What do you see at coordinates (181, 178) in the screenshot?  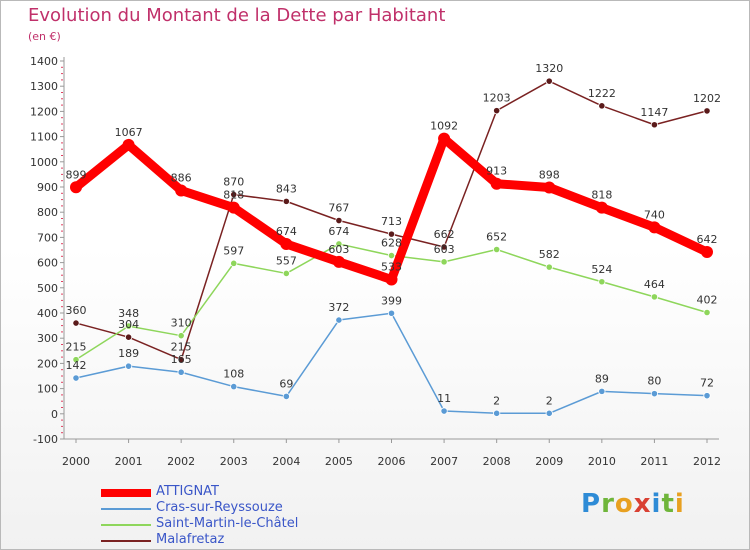 I see `data-label: 886` at bounding box center [181, 178].